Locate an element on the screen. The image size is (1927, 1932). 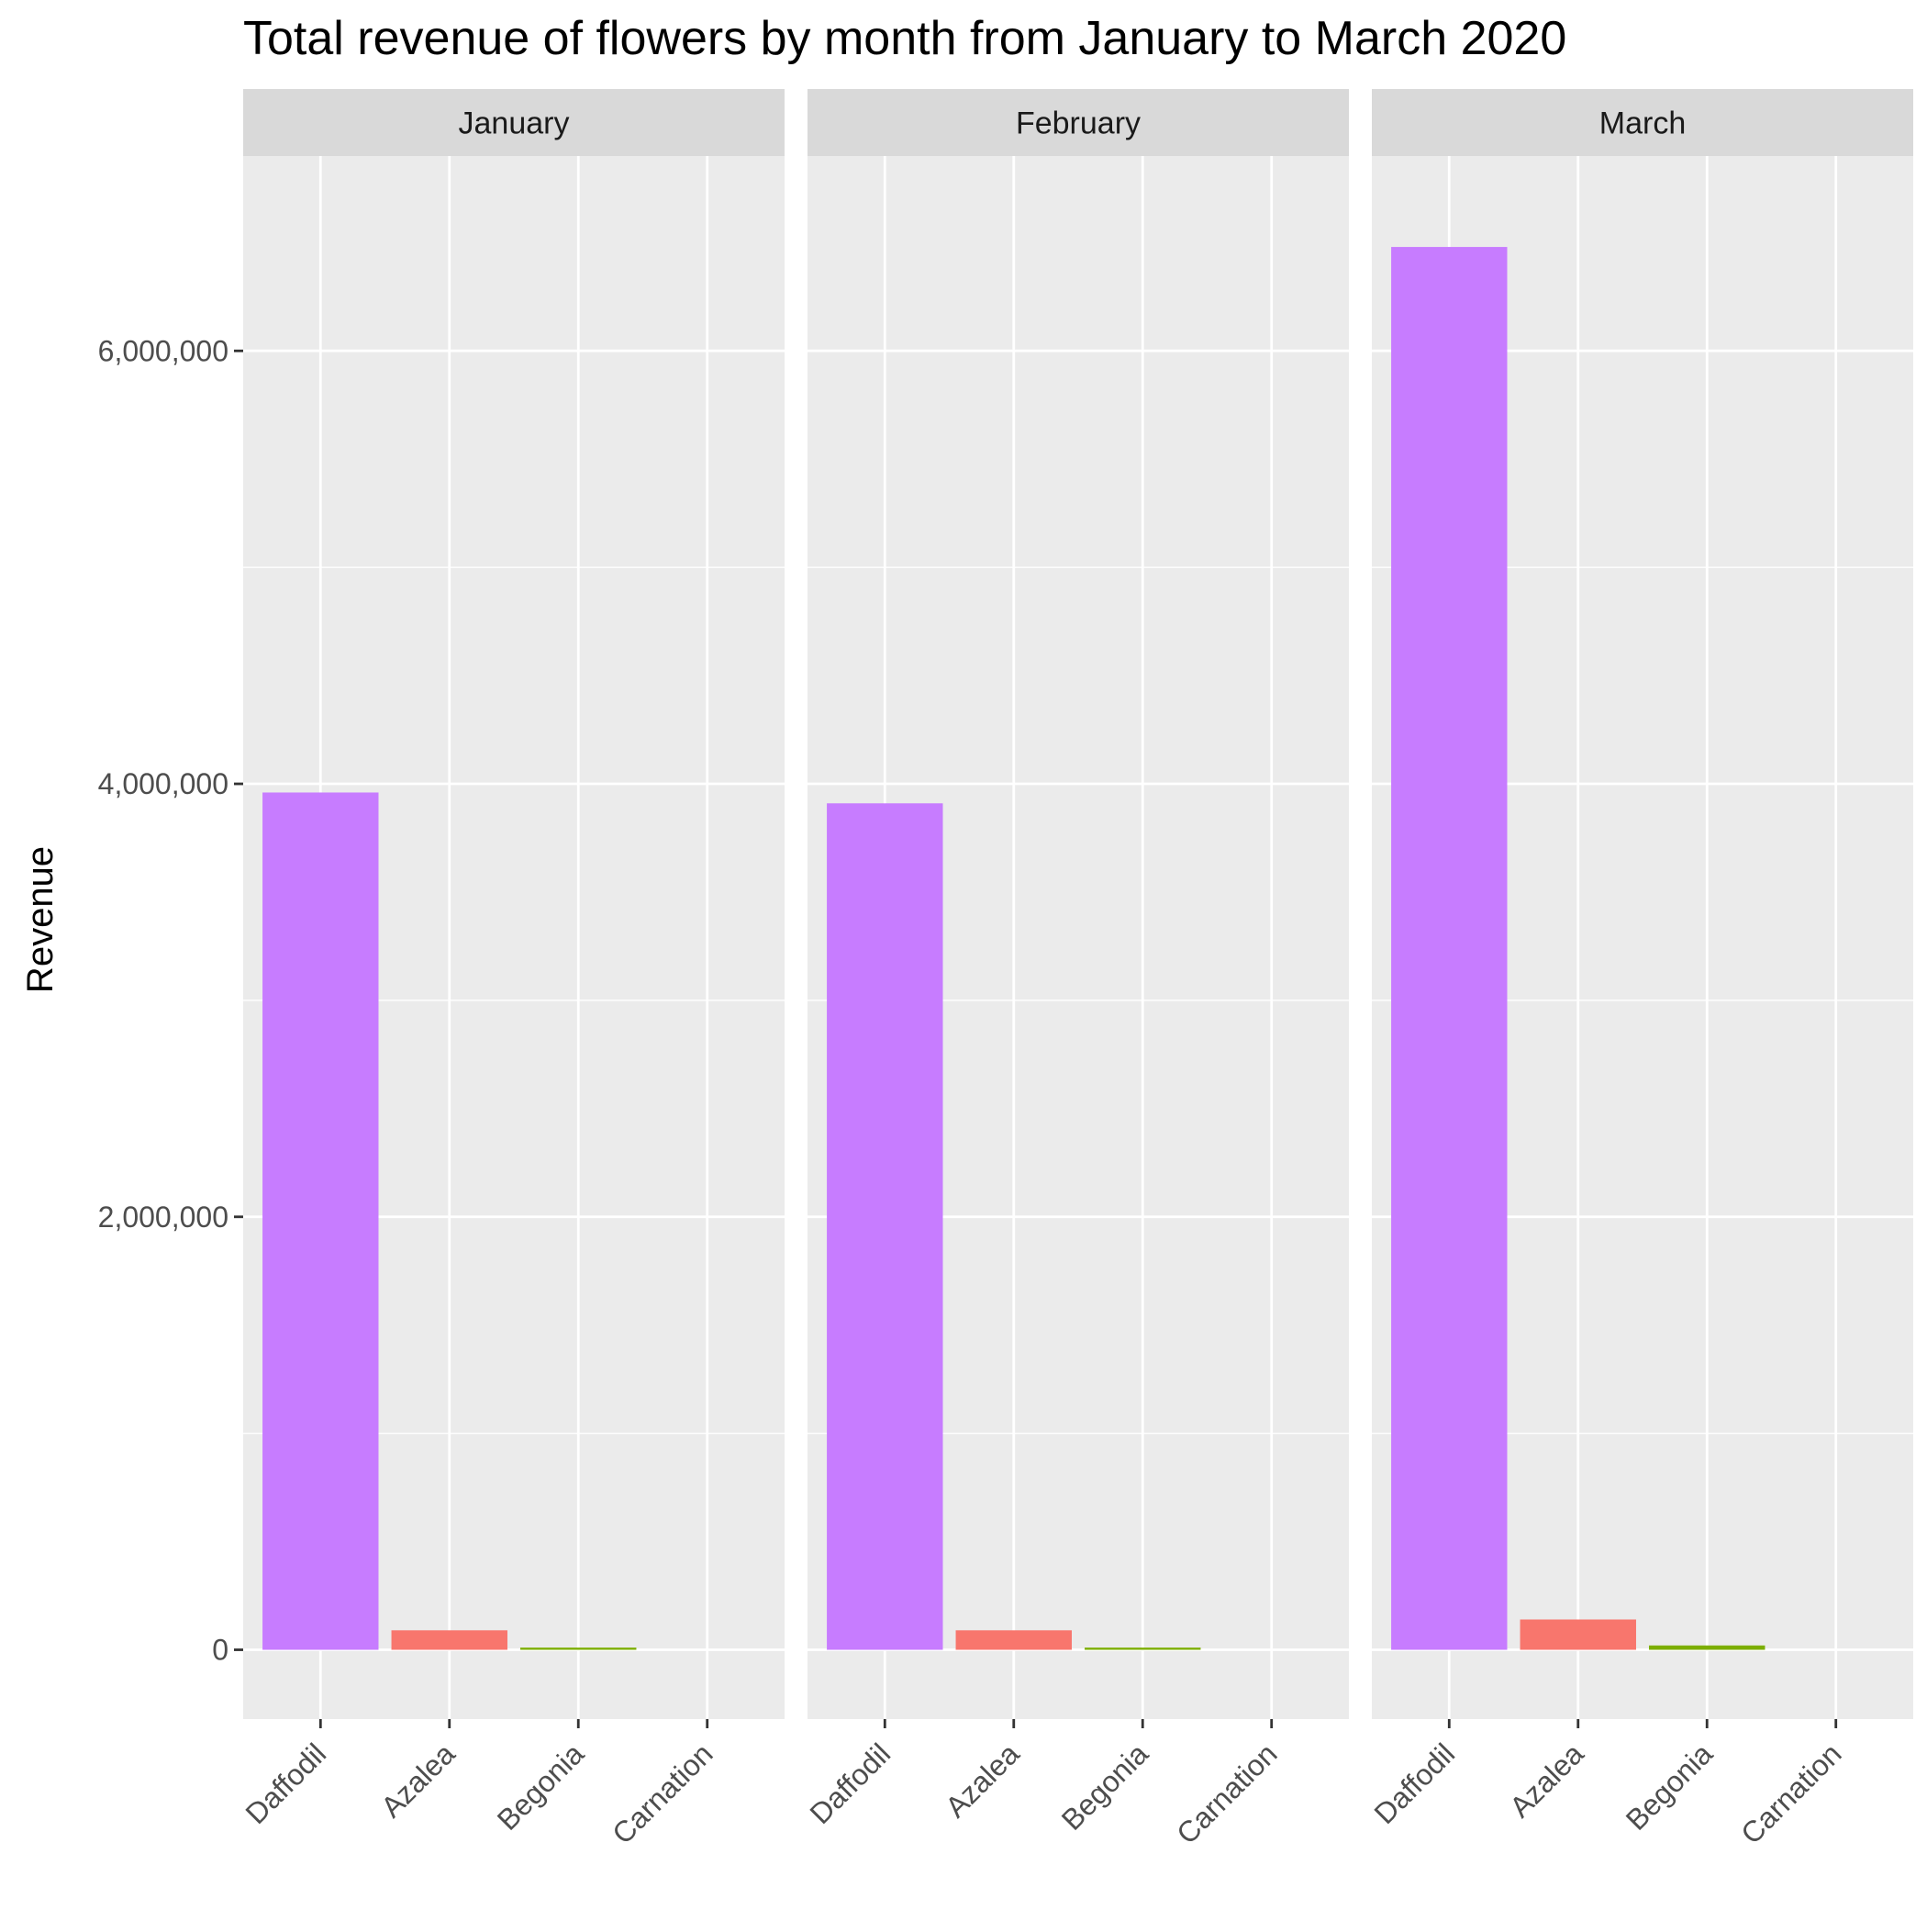
bar-february-begonia is located at coordinates (1143, 1648).